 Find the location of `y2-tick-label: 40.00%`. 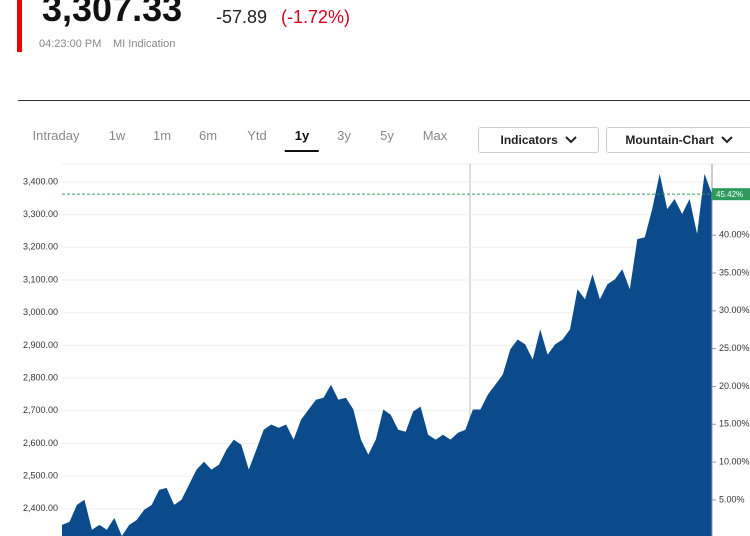

y2-tick-label: 40.00% is located at coordinates (734, 235).